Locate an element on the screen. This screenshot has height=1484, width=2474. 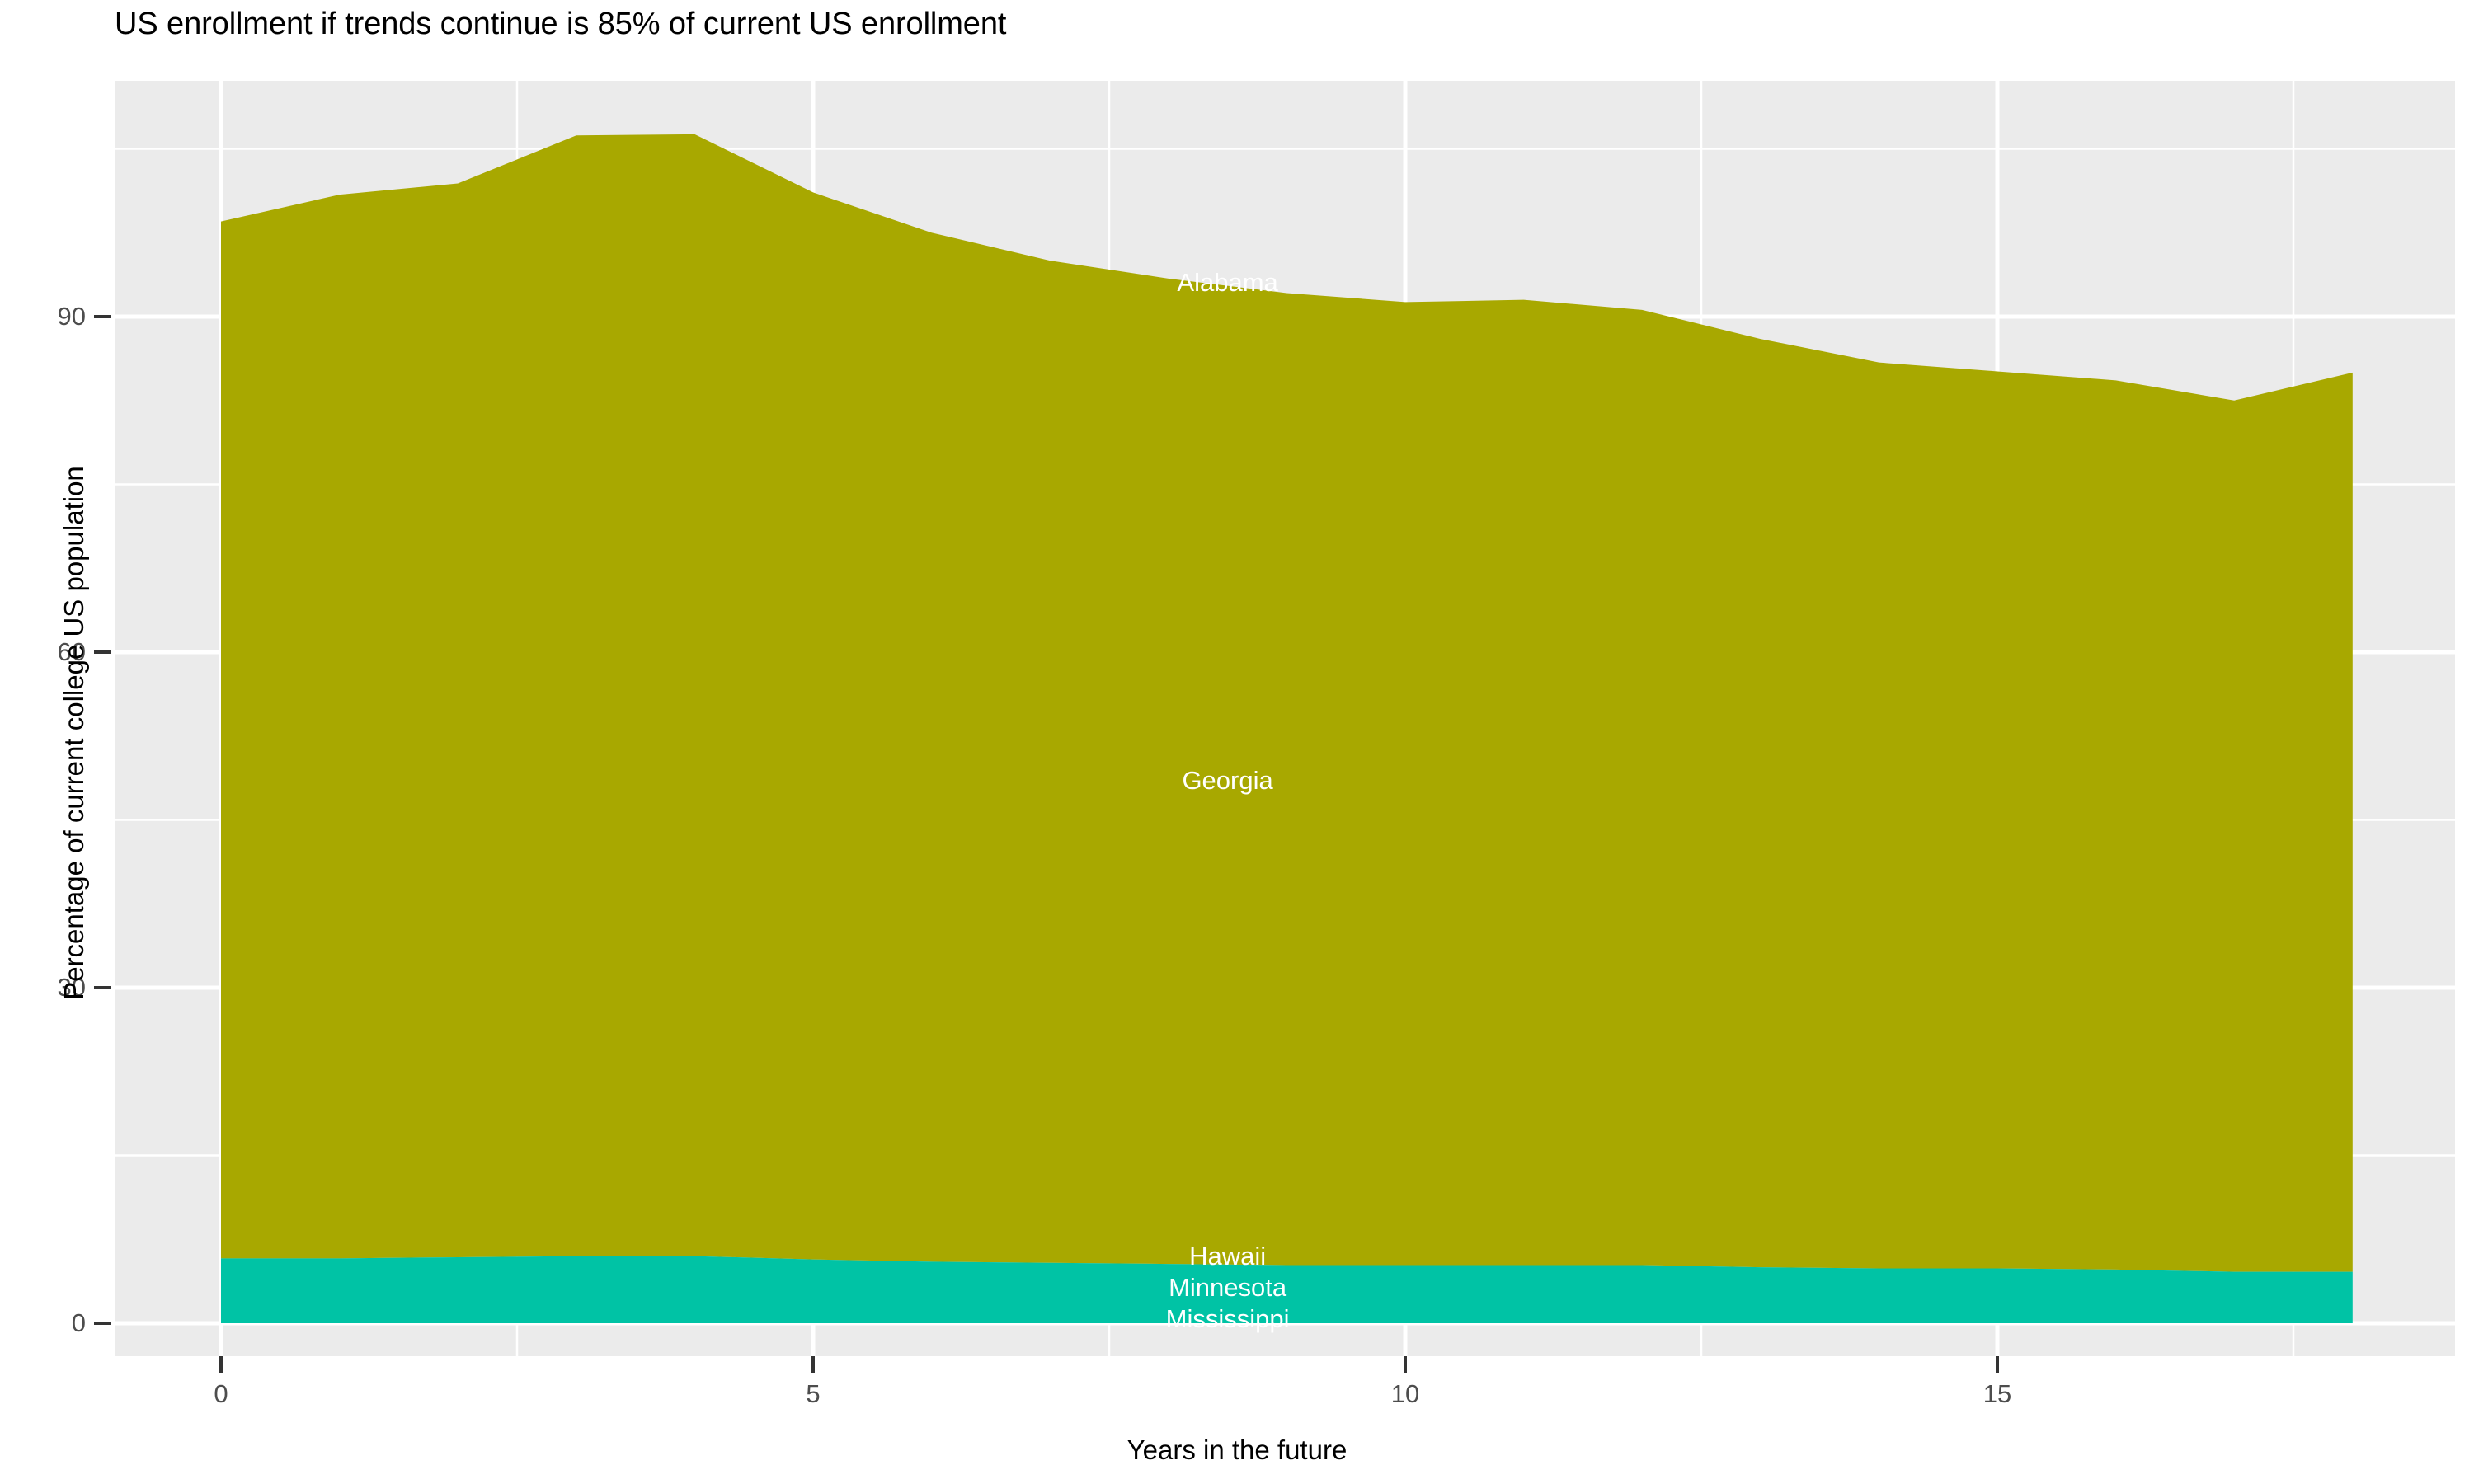
x-axis: 0 5 10 15 Years in the future is located at coordinates (1237, 1420).